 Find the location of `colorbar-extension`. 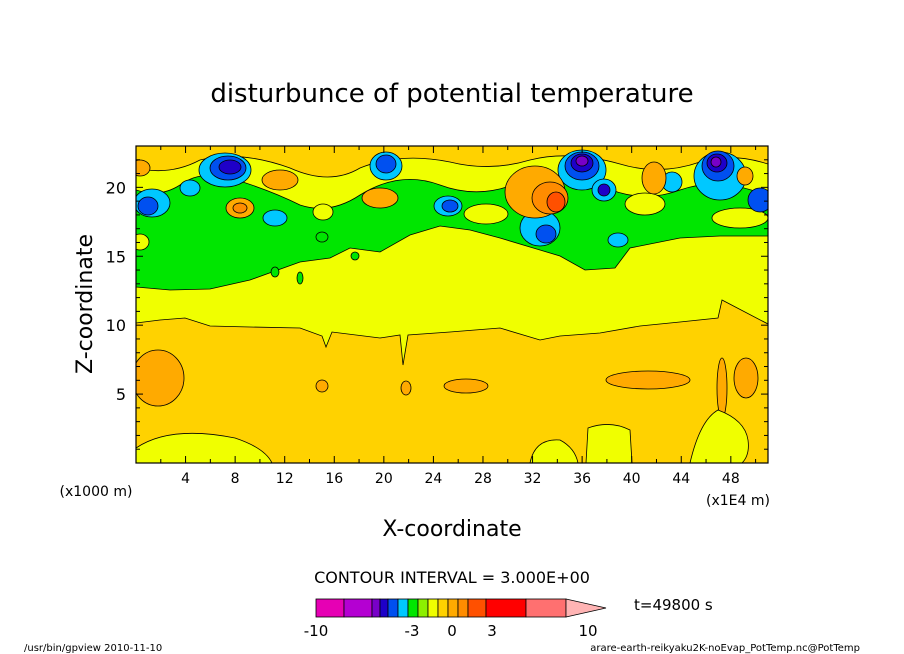

colorbar-extension is located at coordinates (586, 608).